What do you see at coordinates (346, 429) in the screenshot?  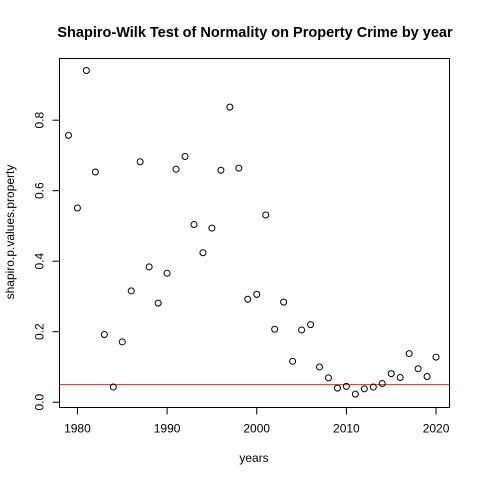 I see `x-tick-label: 2010` at bounding box center [346, 429].